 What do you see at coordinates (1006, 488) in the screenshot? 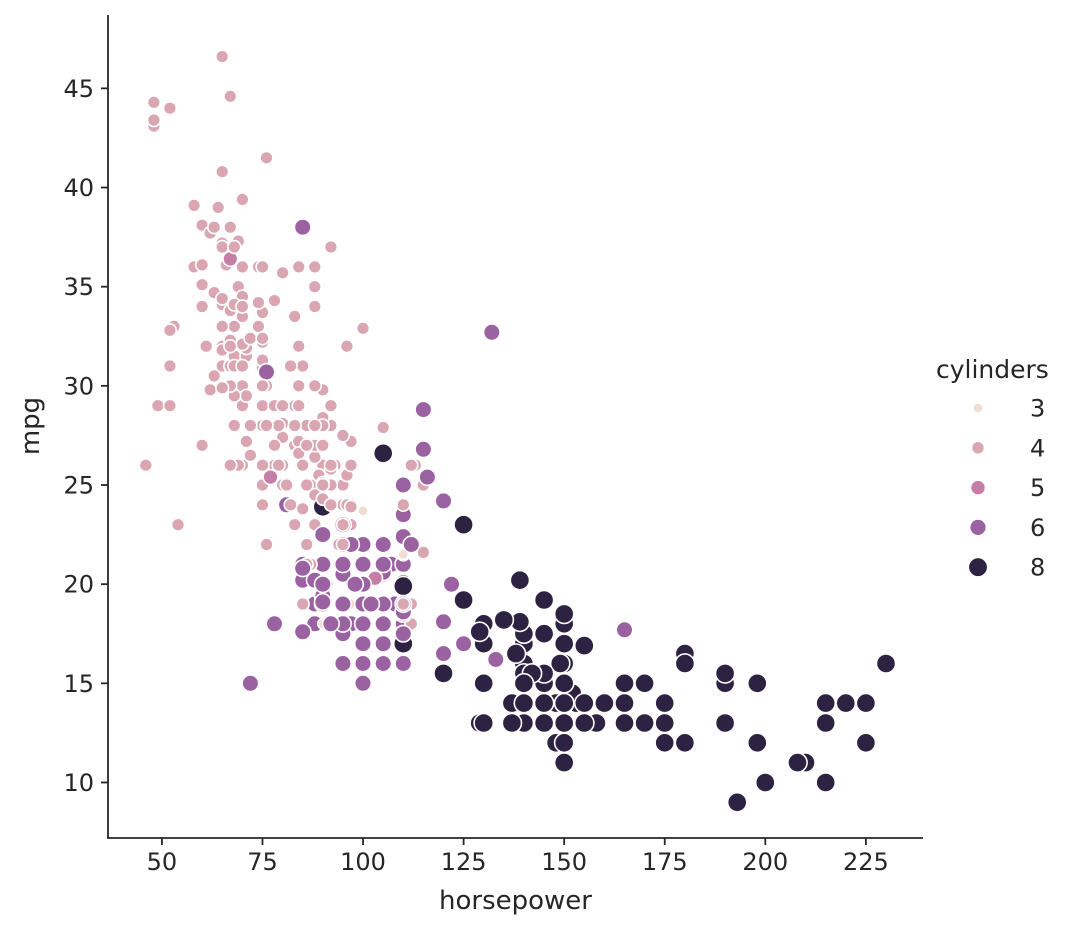
I see `legend: 3 4 5 6 8` at bounding box center [1006, 488].